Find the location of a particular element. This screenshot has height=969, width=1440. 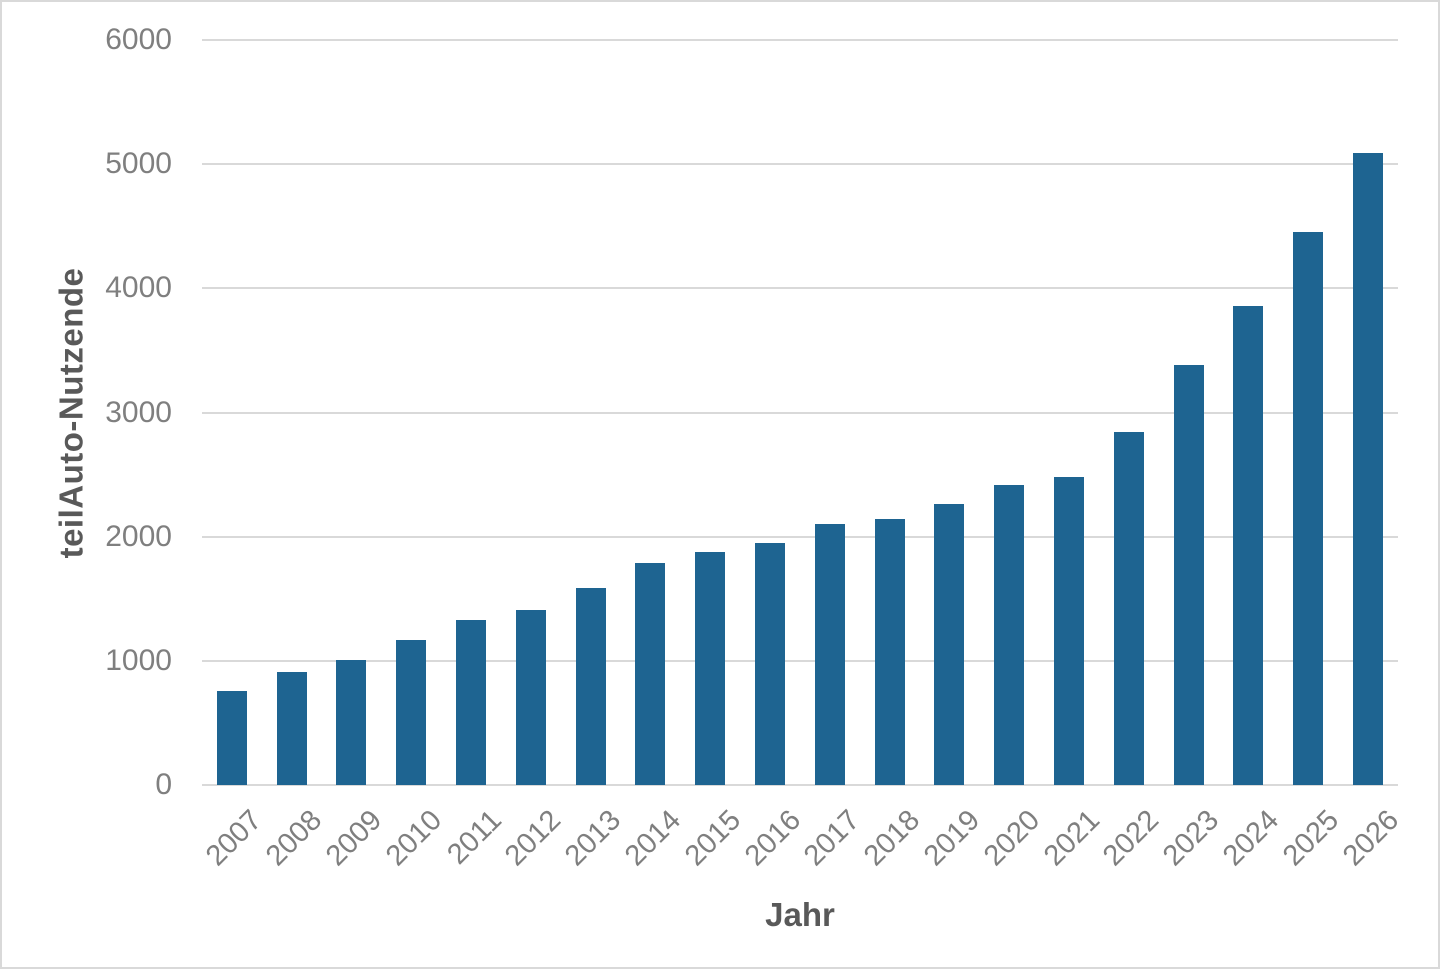

x-tick-slot-2011: 2011 is located at coordinates (474, 846).